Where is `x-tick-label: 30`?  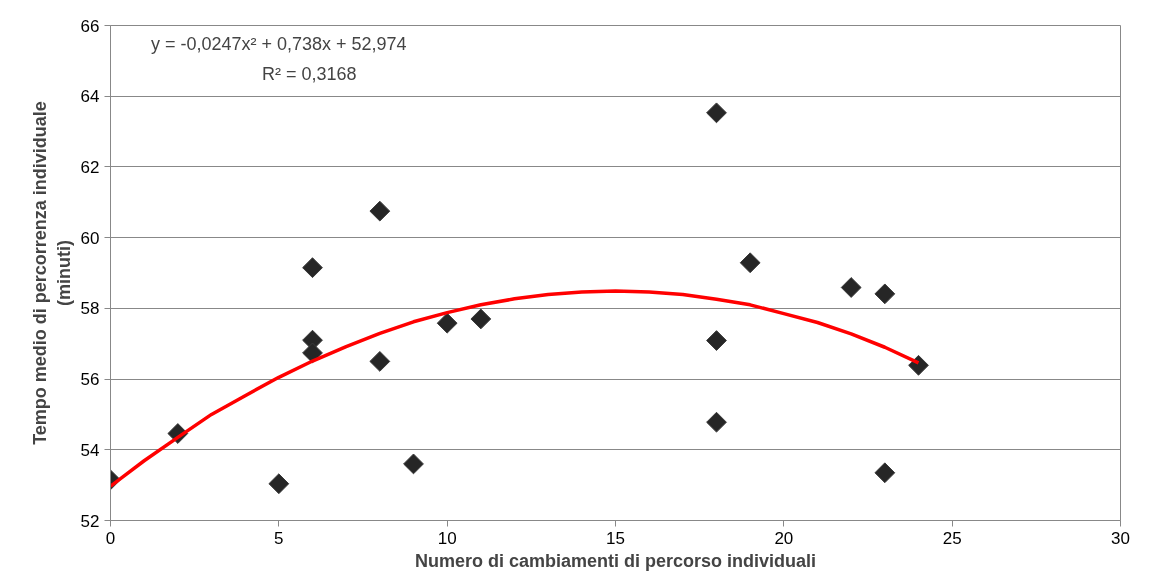 x-tick-label: 30 is located at coordinates (1120, 538).